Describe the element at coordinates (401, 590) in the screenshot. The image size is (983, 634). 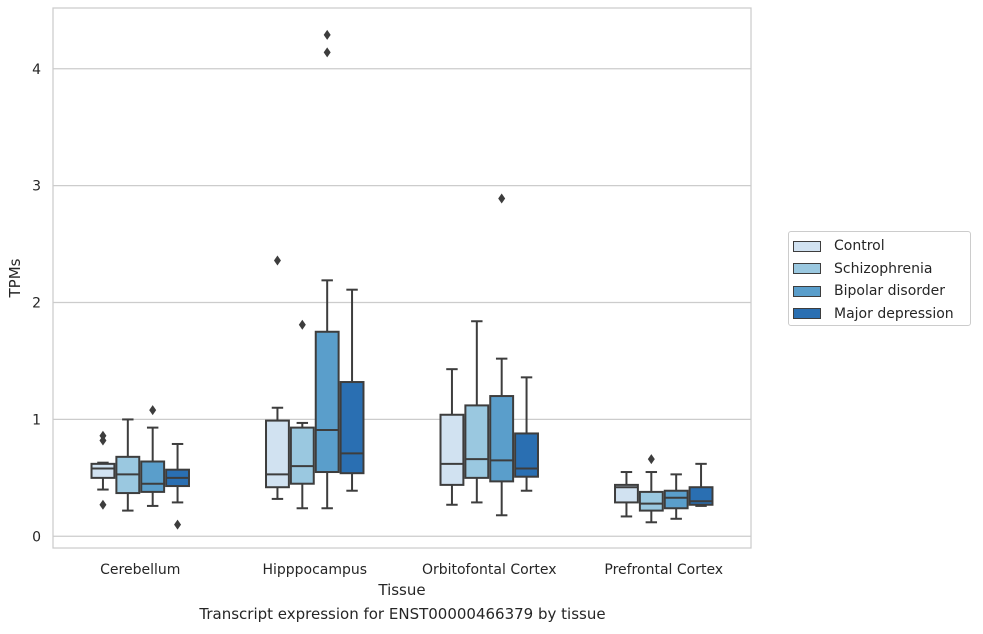
I see `x-axis-label: Tissue` at that location.